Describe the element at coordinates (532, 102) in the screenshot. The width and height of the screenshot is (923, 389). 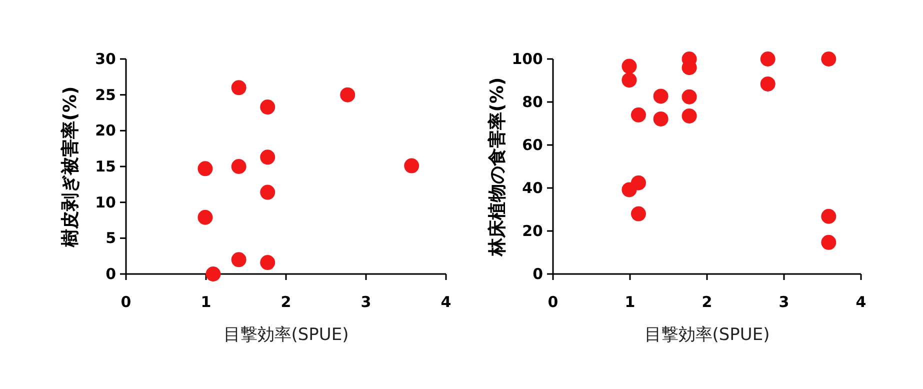
I see `y-tick-label: 80` at that location.